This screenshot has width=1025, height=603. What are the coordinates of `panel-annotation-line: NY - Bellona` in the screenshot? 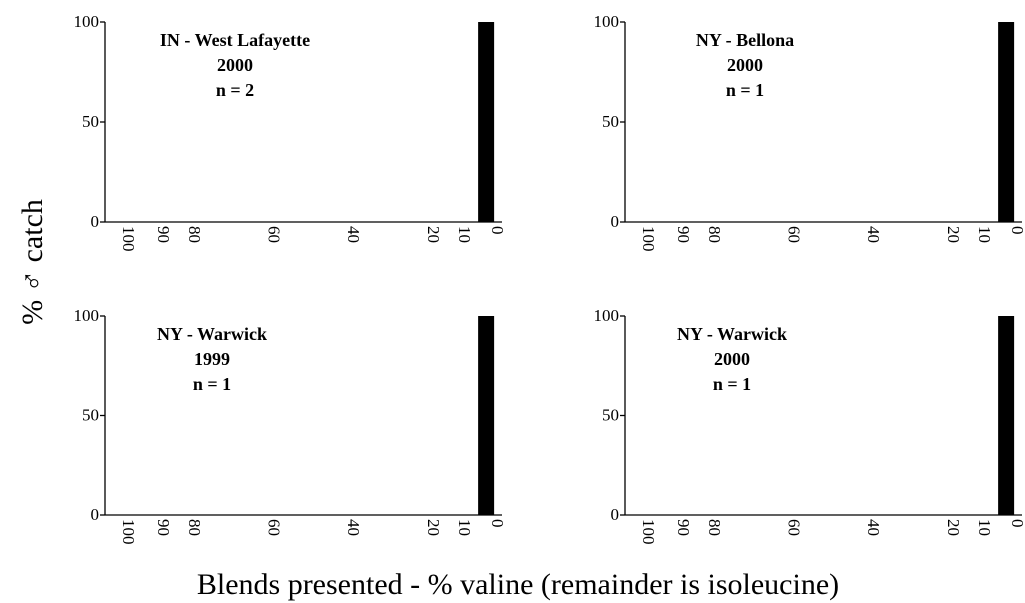 It's located at (745, 40).